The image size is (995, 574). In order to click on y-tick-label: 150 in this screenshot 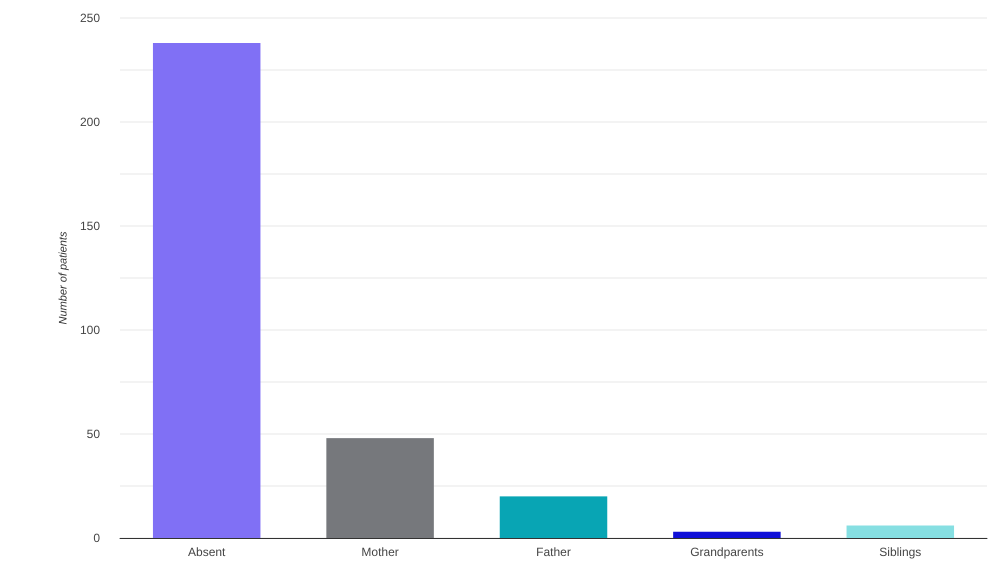, I will do `click(90, 226)`.